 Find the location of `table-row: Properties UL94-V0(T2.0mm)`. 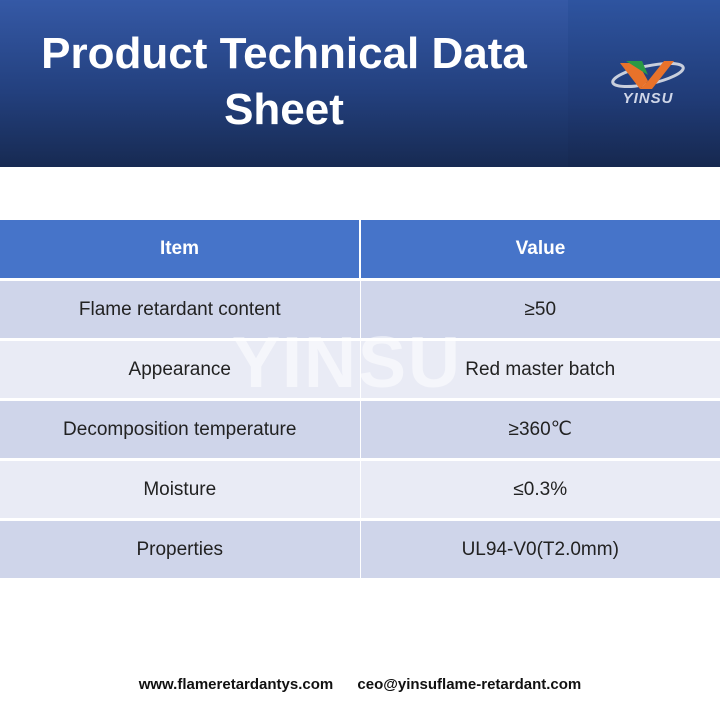

table-row: Properties UL94-V0(T2.0mm) is located at coordinates (360, 550).